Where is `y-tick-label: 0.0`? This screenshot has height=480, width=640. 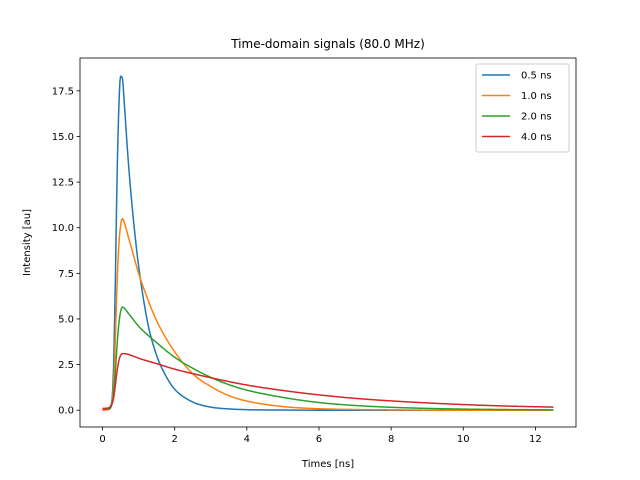
y-tick-label: 0.0 is located at coordinates (66, 411).